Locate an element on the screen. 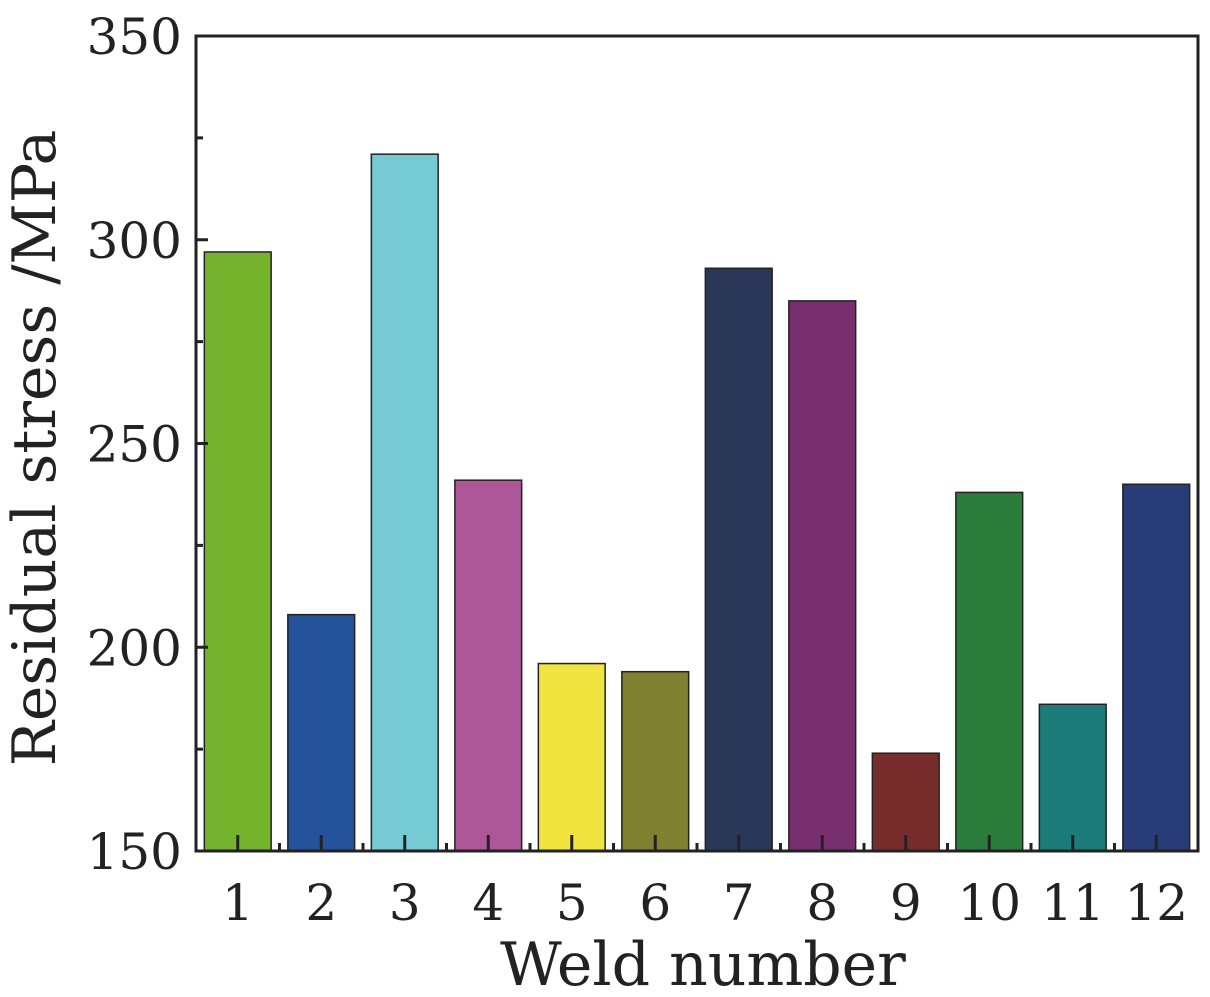 The height and width of the screenshot is (997, 1210). y-tick-label: 150 is located at coordinates (134, 852).